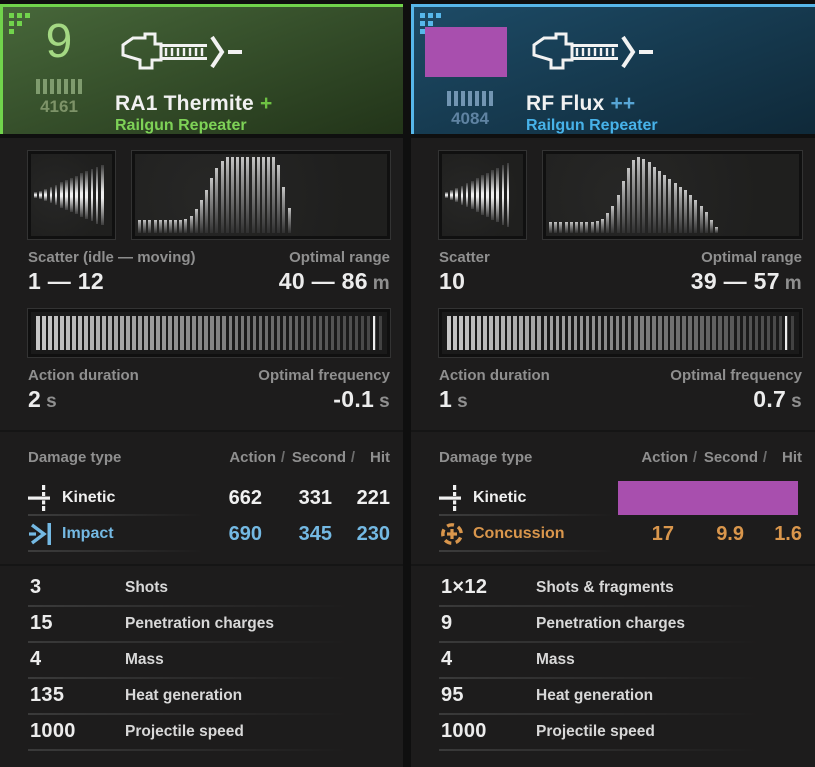  What do you see at coordinates (71, 195) in the screenshot?
I see `scatter-chart-canvas` at bounding box center [71, 195].